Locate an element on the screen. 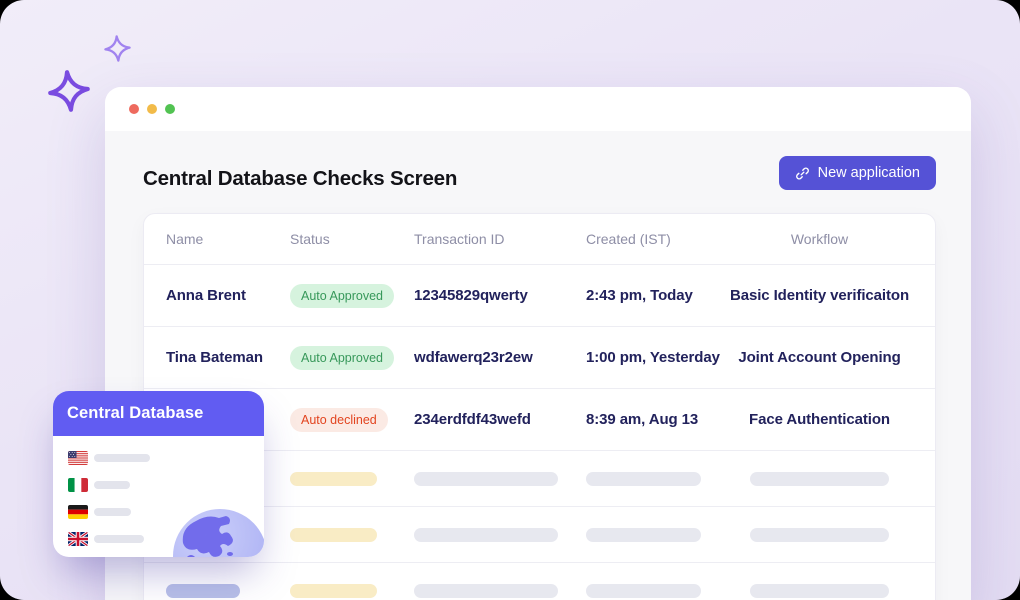  link-icon is located at coordinates (802, 173).